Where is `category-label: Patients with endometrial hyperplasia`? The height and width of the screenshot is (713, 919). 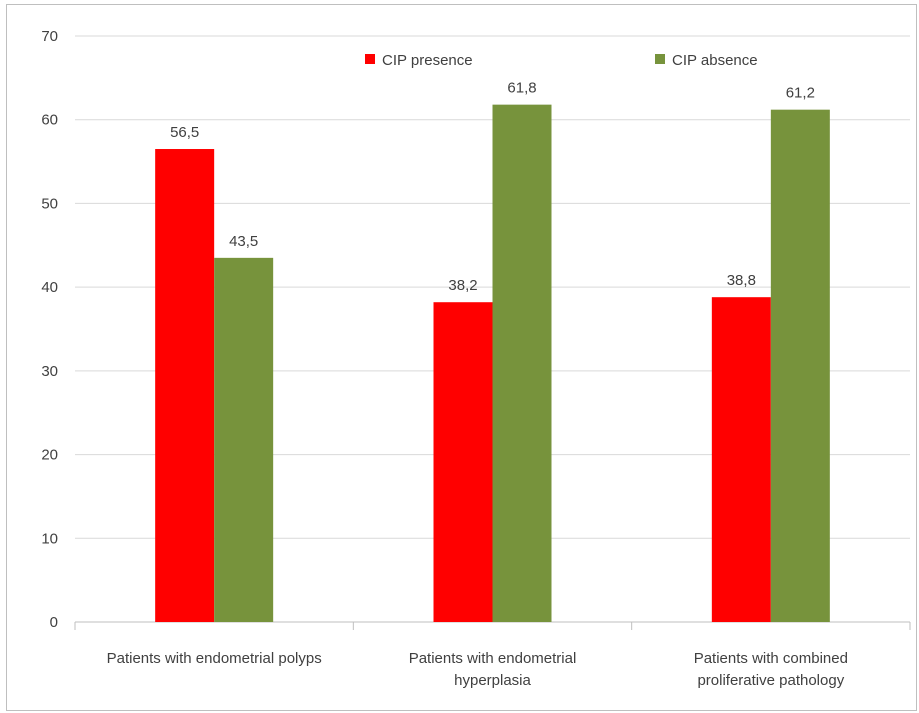 category-label: Patients with endometrial hyperplasia is located at coordinates (493, 669).